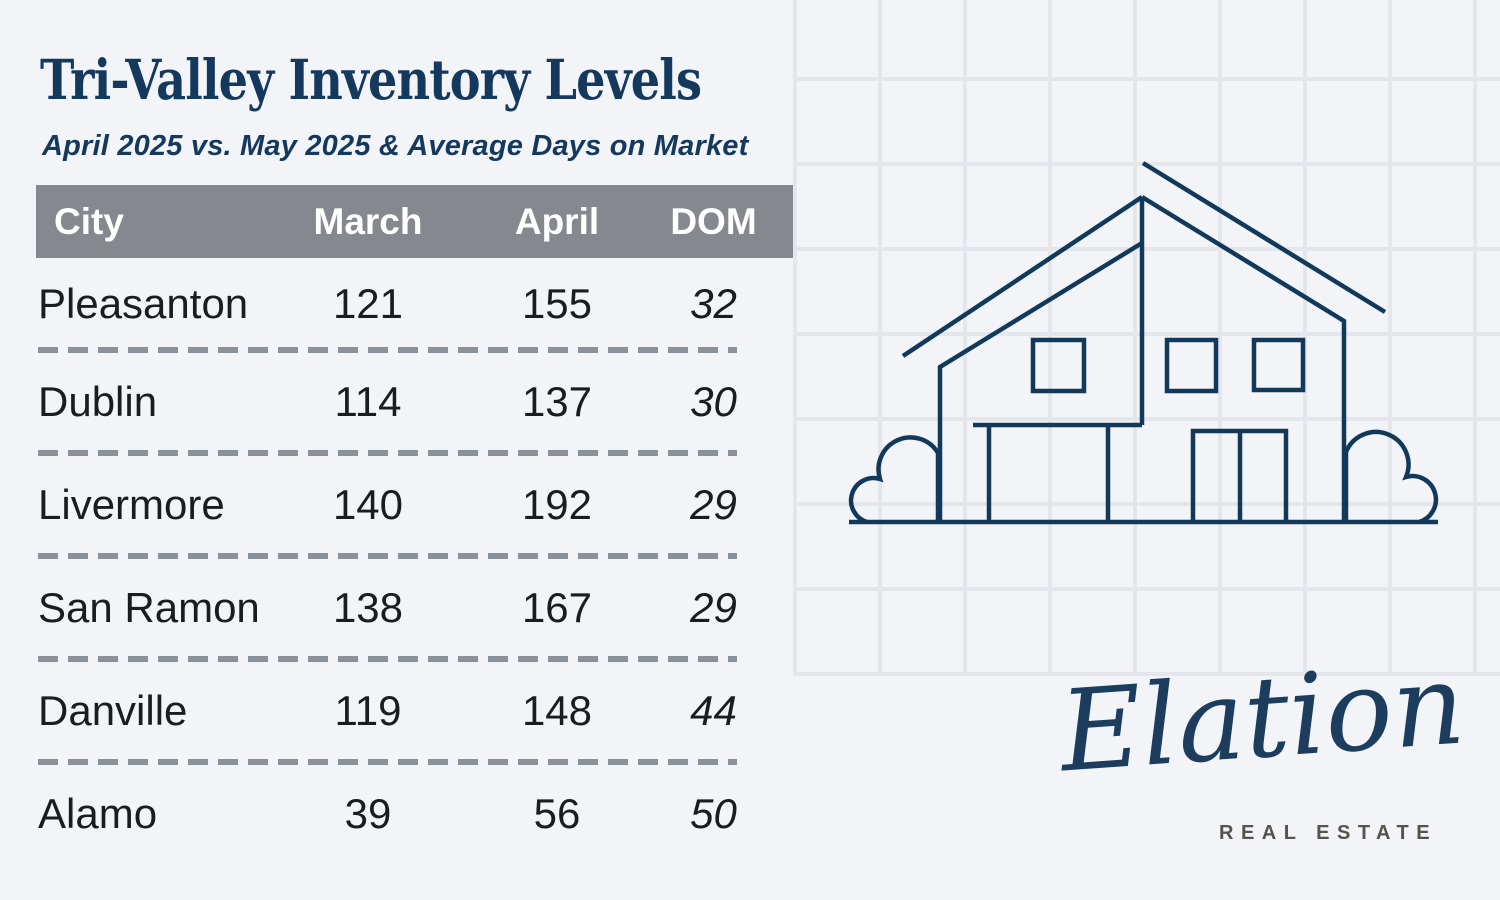  What do you see at coordinates (149, 607) in the screenshot?
I see `cell-city: San Ramon` at bounding box center [149, 607].